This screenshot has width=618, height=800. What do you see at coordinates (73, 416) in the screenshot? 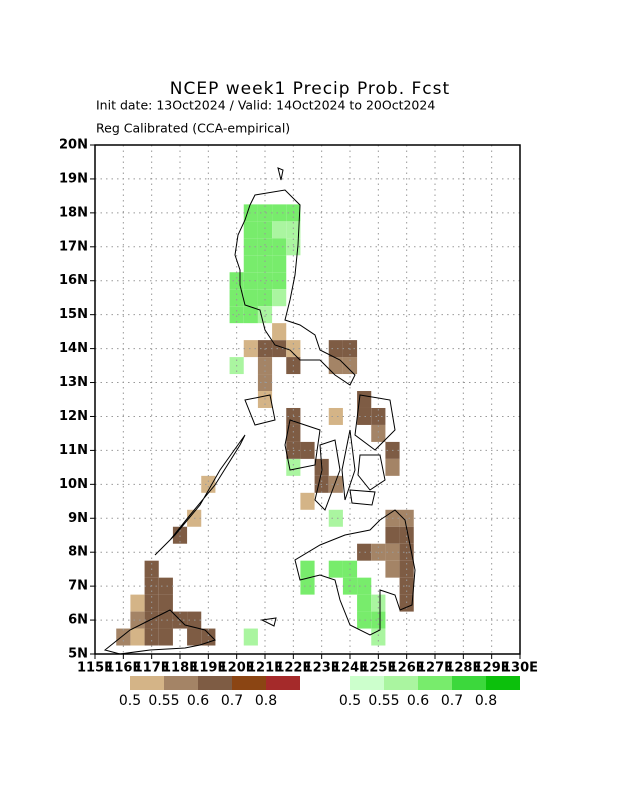
I see `y-tick-label: 12N` at bounding box center [73, 416].